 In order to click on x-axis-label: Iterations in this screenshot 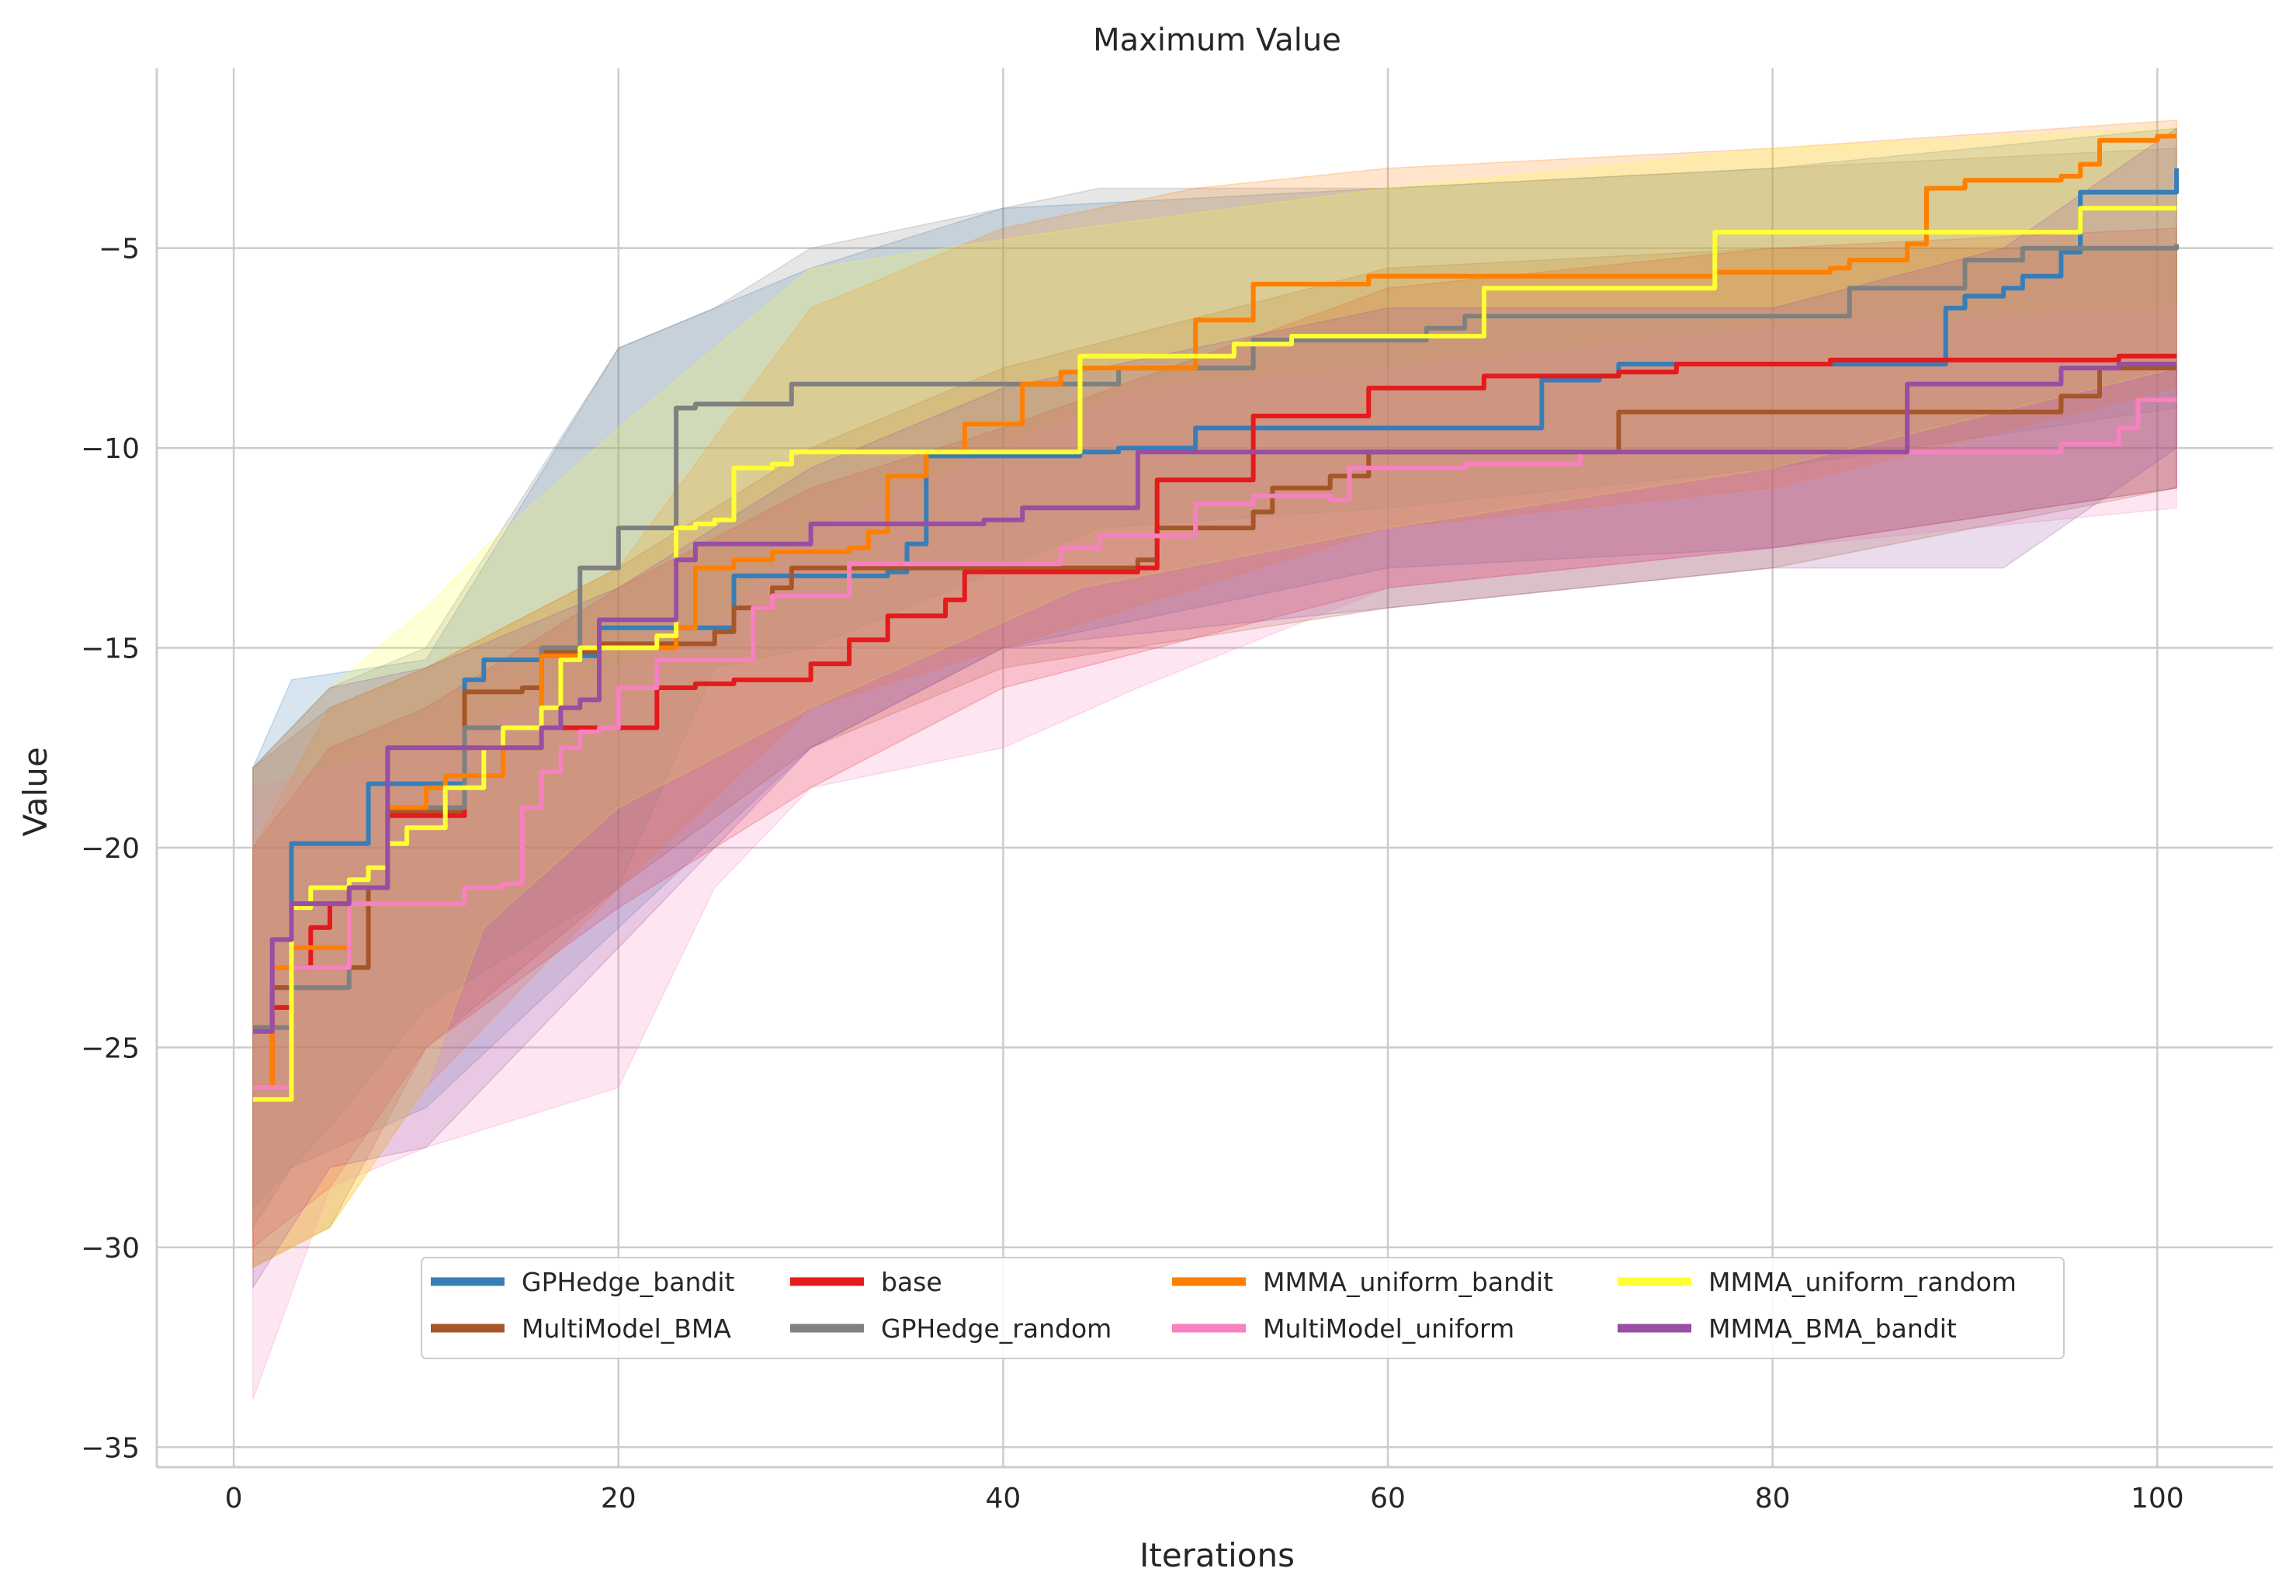, I will do `click(1217, 1555)`.